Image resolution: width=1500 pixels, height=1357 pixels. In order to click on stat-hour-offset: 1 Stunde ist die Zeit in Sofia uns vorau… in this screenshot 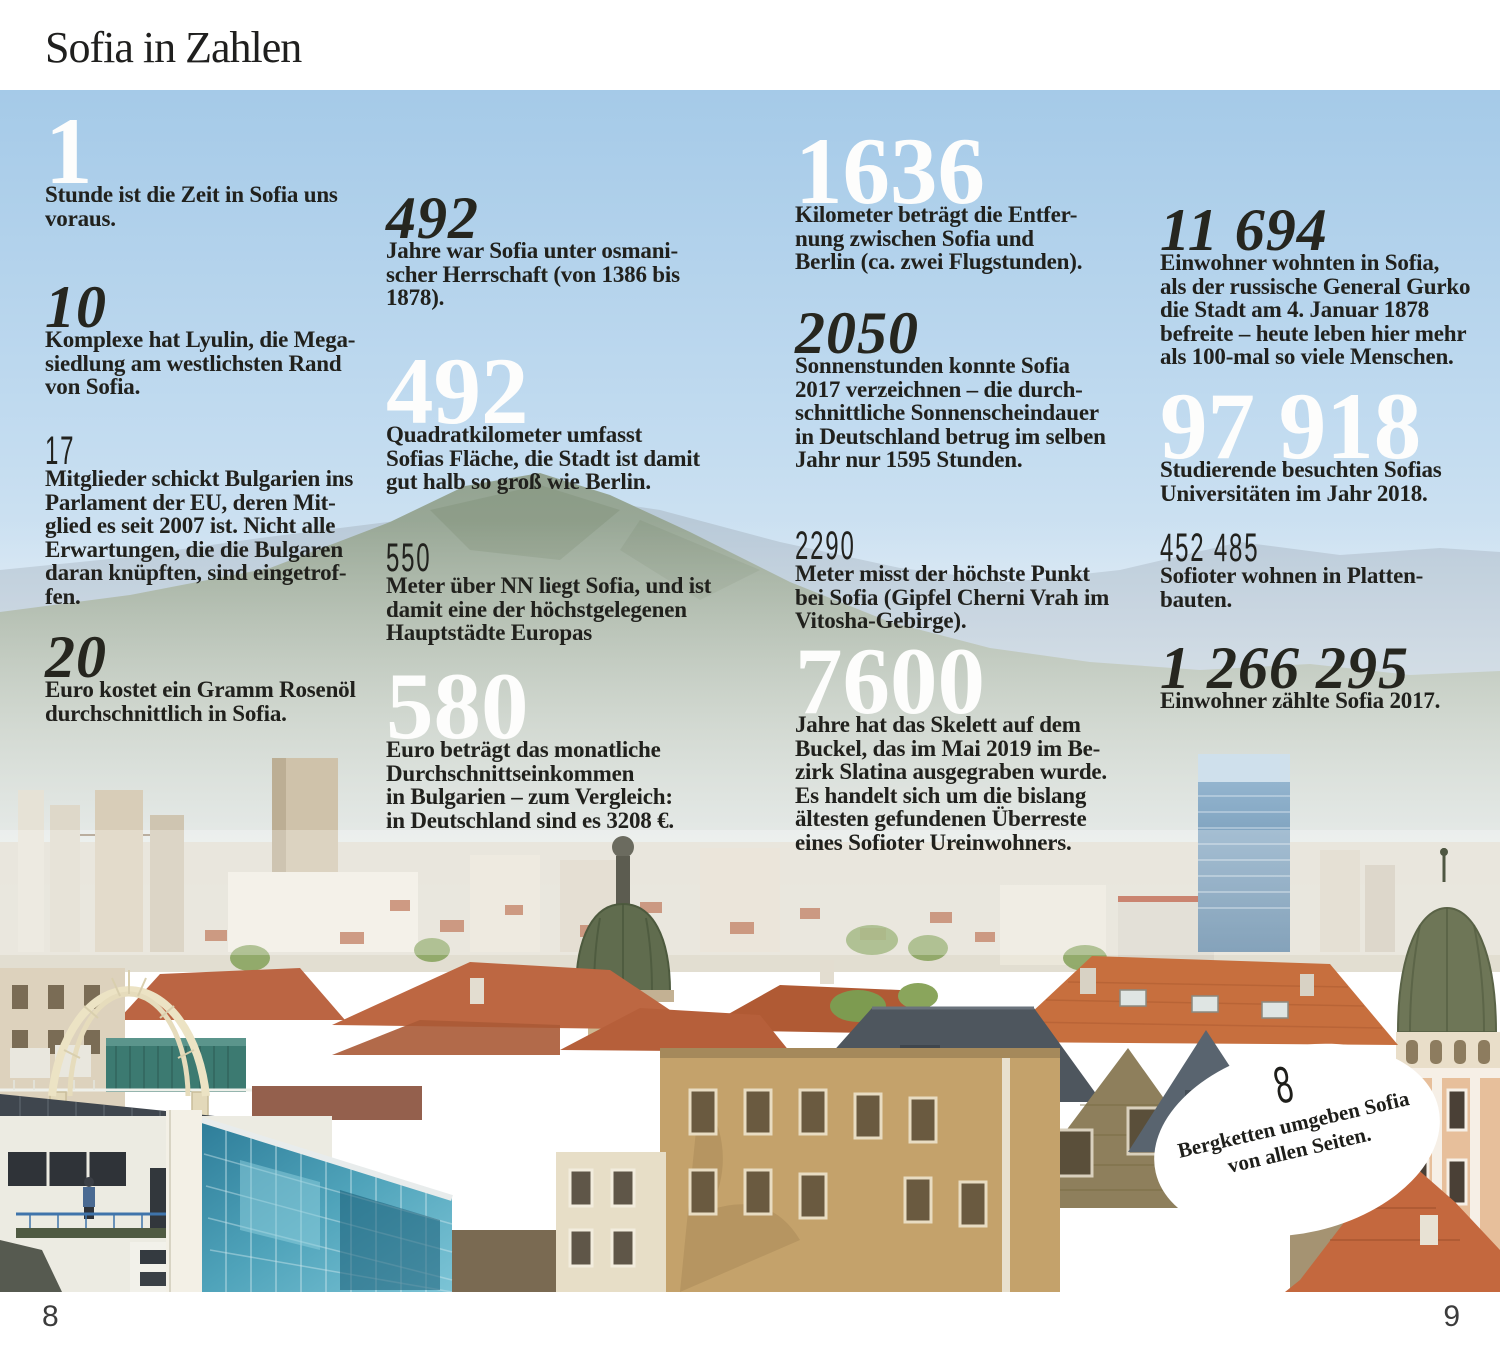, I will do `click(217, 164)`.